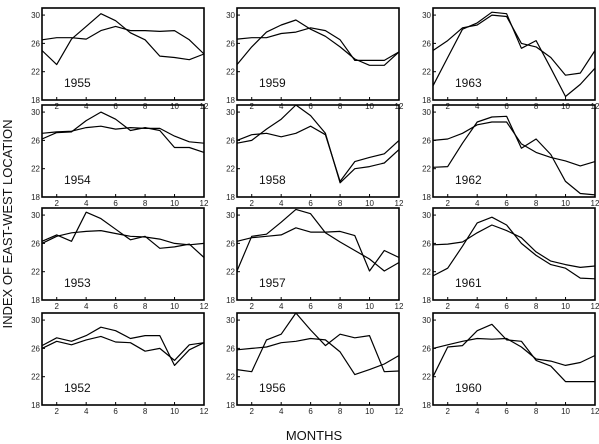 The image size is (599, 444). Describe the element at coordinates (7, 224) in the screenshot. I see `y-axis-label: INDEX OF EAST-WEST LOCATION` at that location.